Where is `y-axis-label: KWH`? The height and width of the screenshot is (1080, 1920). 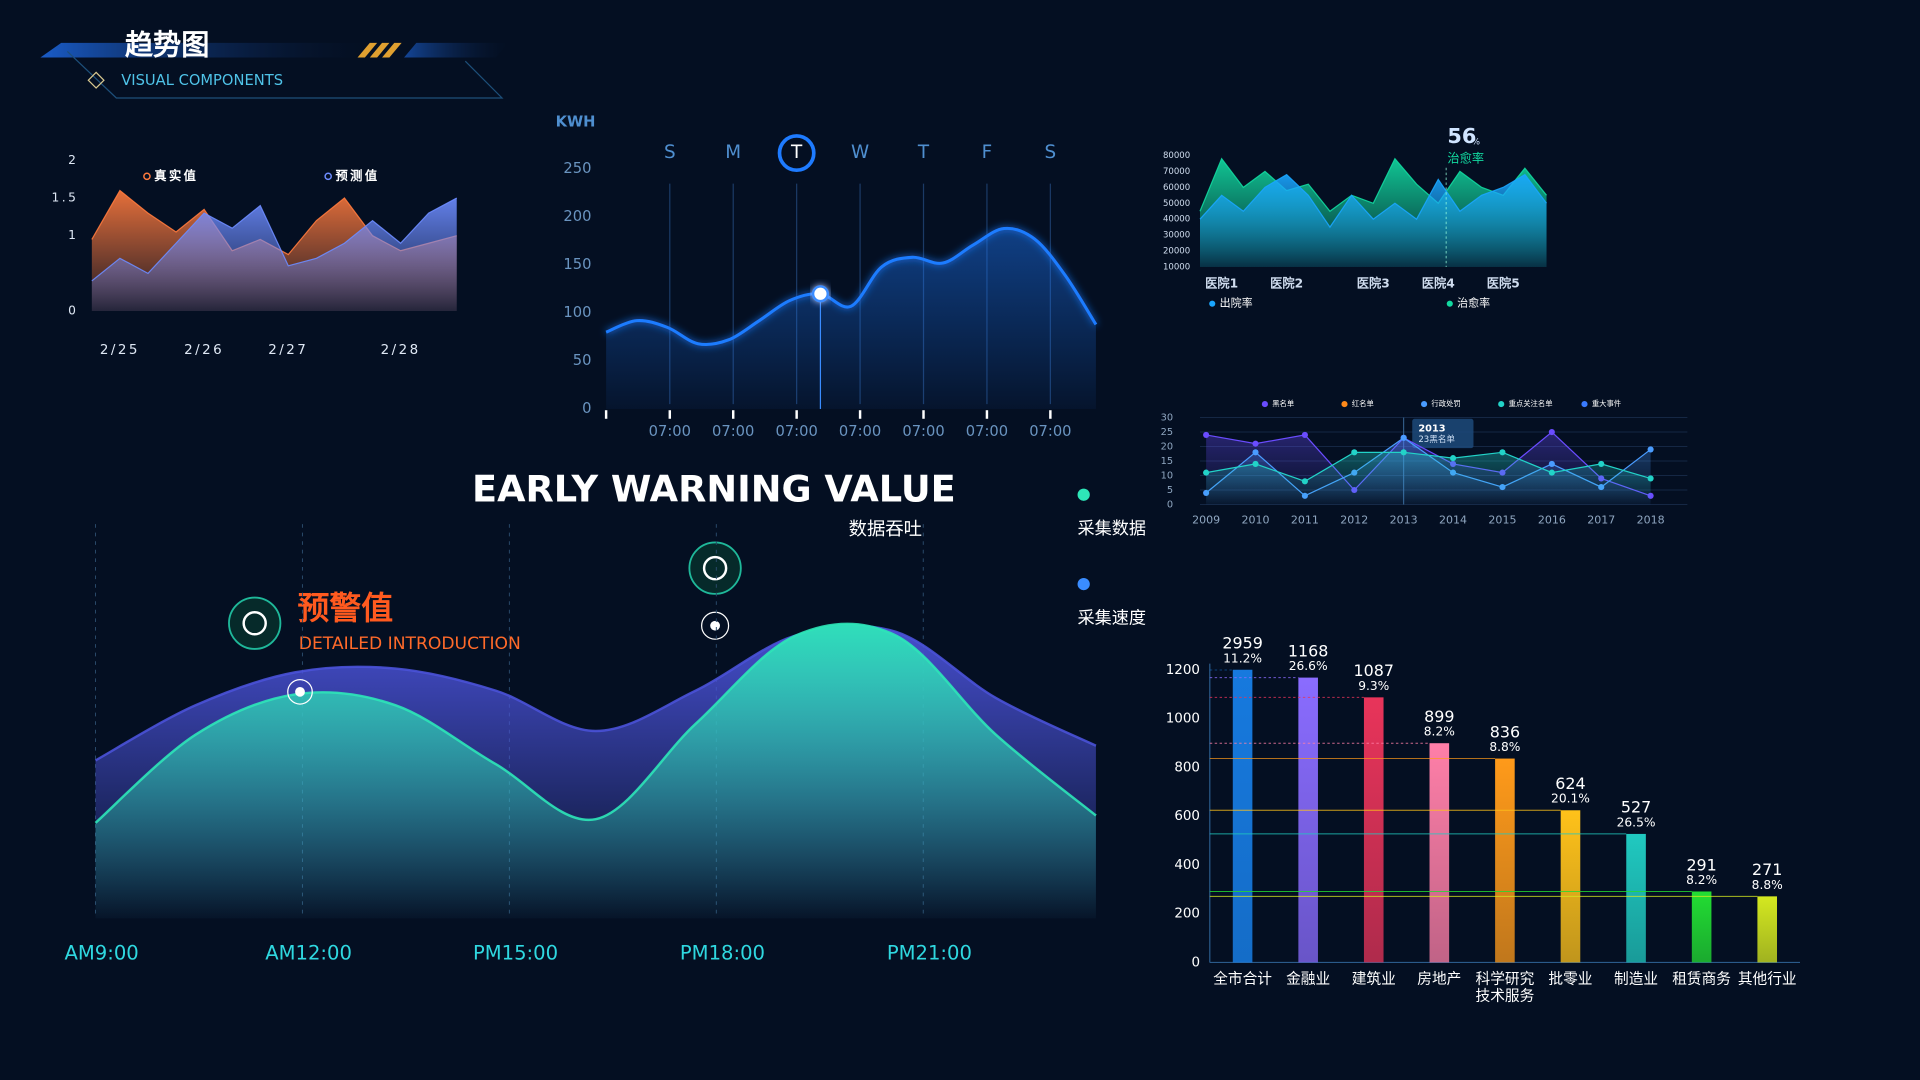 y-axis-label: KWH is located at coordinates (576, 121).